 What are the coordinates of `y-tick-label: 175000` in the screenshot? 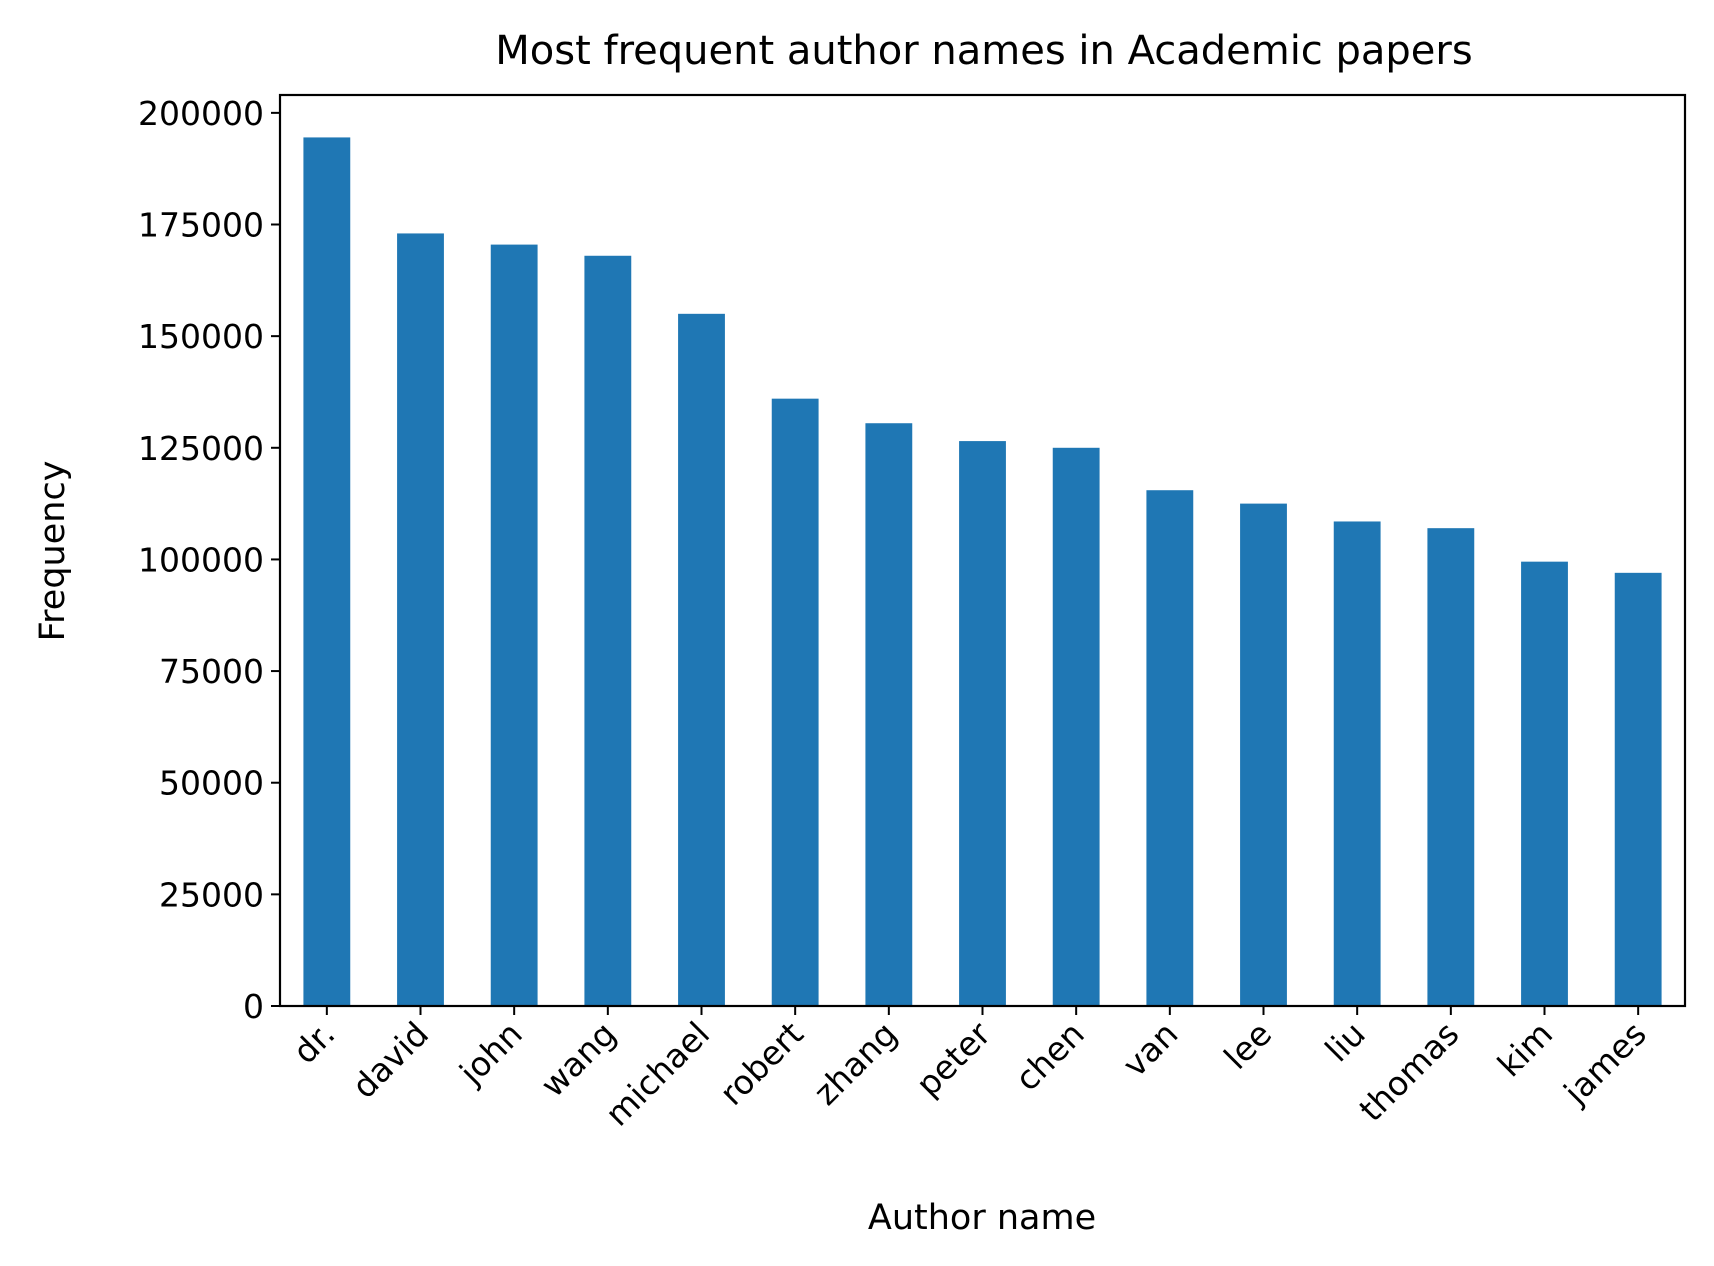 It's located at (201, 225).